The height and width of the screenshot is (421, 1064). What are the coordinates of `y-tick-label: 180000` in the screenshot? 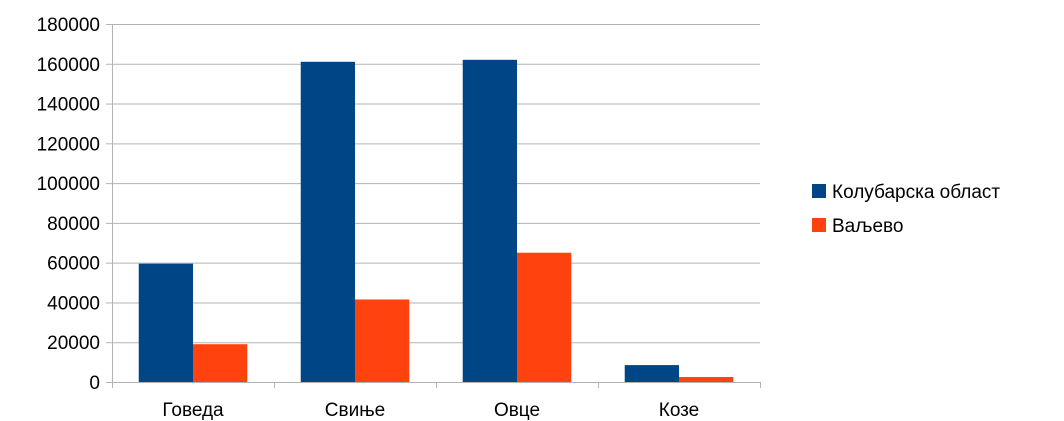 It's located at (68, 25).